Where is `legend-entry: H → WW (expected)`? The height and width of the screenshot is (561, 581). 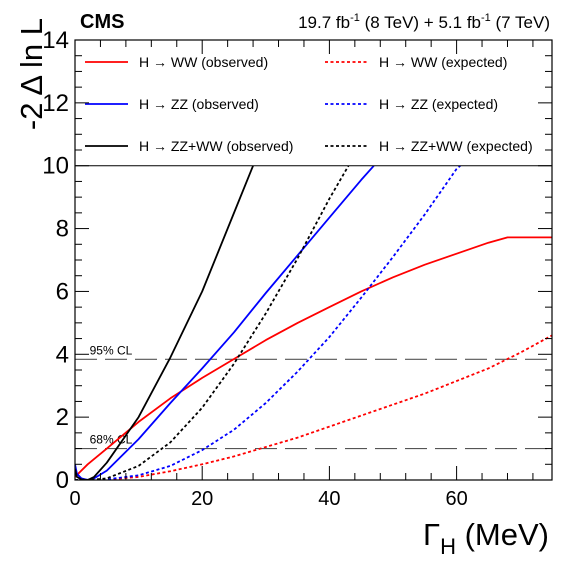
legend-entry: H → WW (expected) is located at coordinates (443, 62).